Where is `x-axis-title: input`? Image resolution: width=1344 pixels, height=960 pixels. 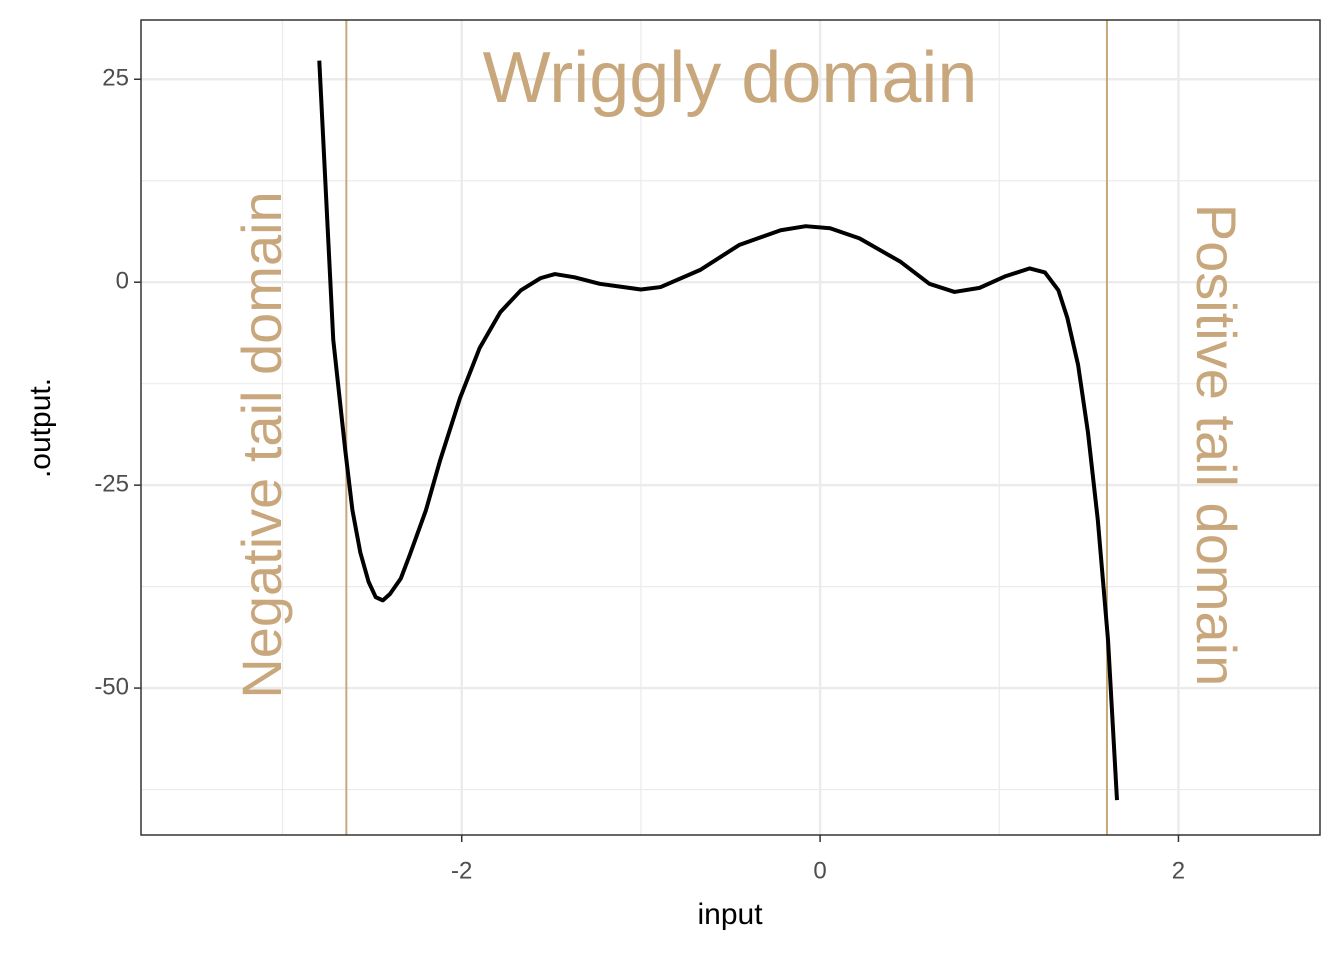 x-axis-title: input is located at coordinates (730, 914).